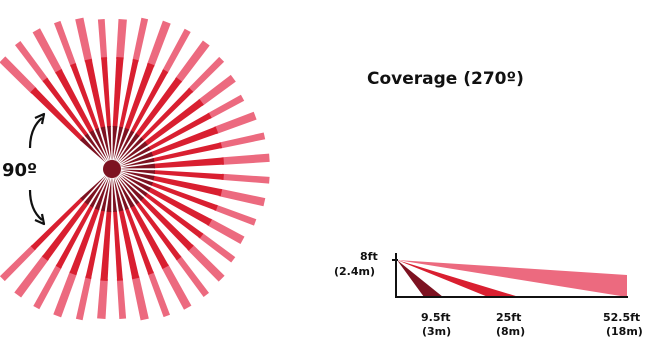  Describe the element at coordinates (40, 219) in the screenshot. I see `arrow-down-head-icon` at that location.